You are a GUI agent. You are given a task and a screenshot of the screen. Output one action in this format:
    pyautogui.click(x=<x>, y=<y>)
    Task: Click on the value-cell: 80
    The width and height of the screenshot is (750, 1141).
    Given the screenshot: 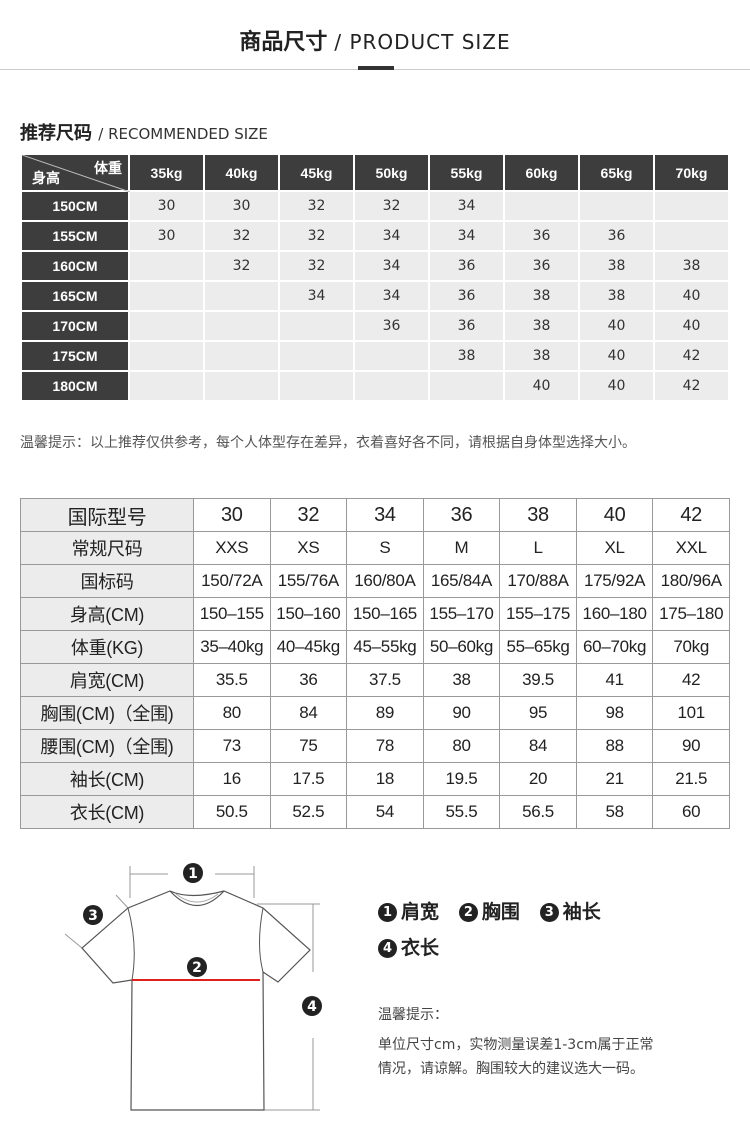 What is the action you would take?
    pyautogui.click(x=461, y=746)
    